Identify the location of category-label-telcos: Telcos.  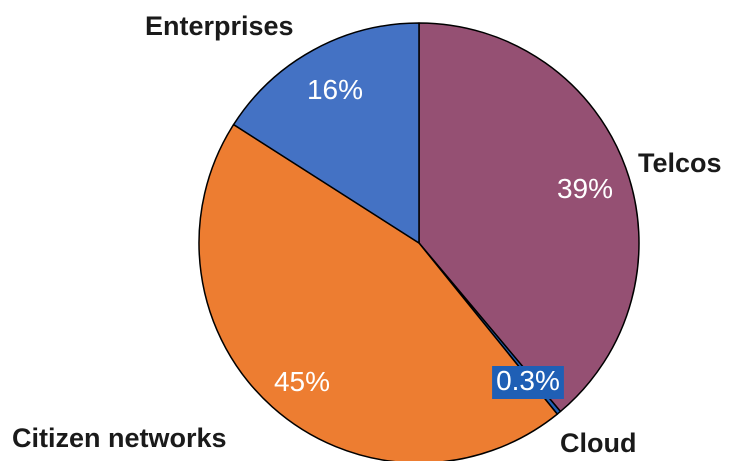
(680, 163).